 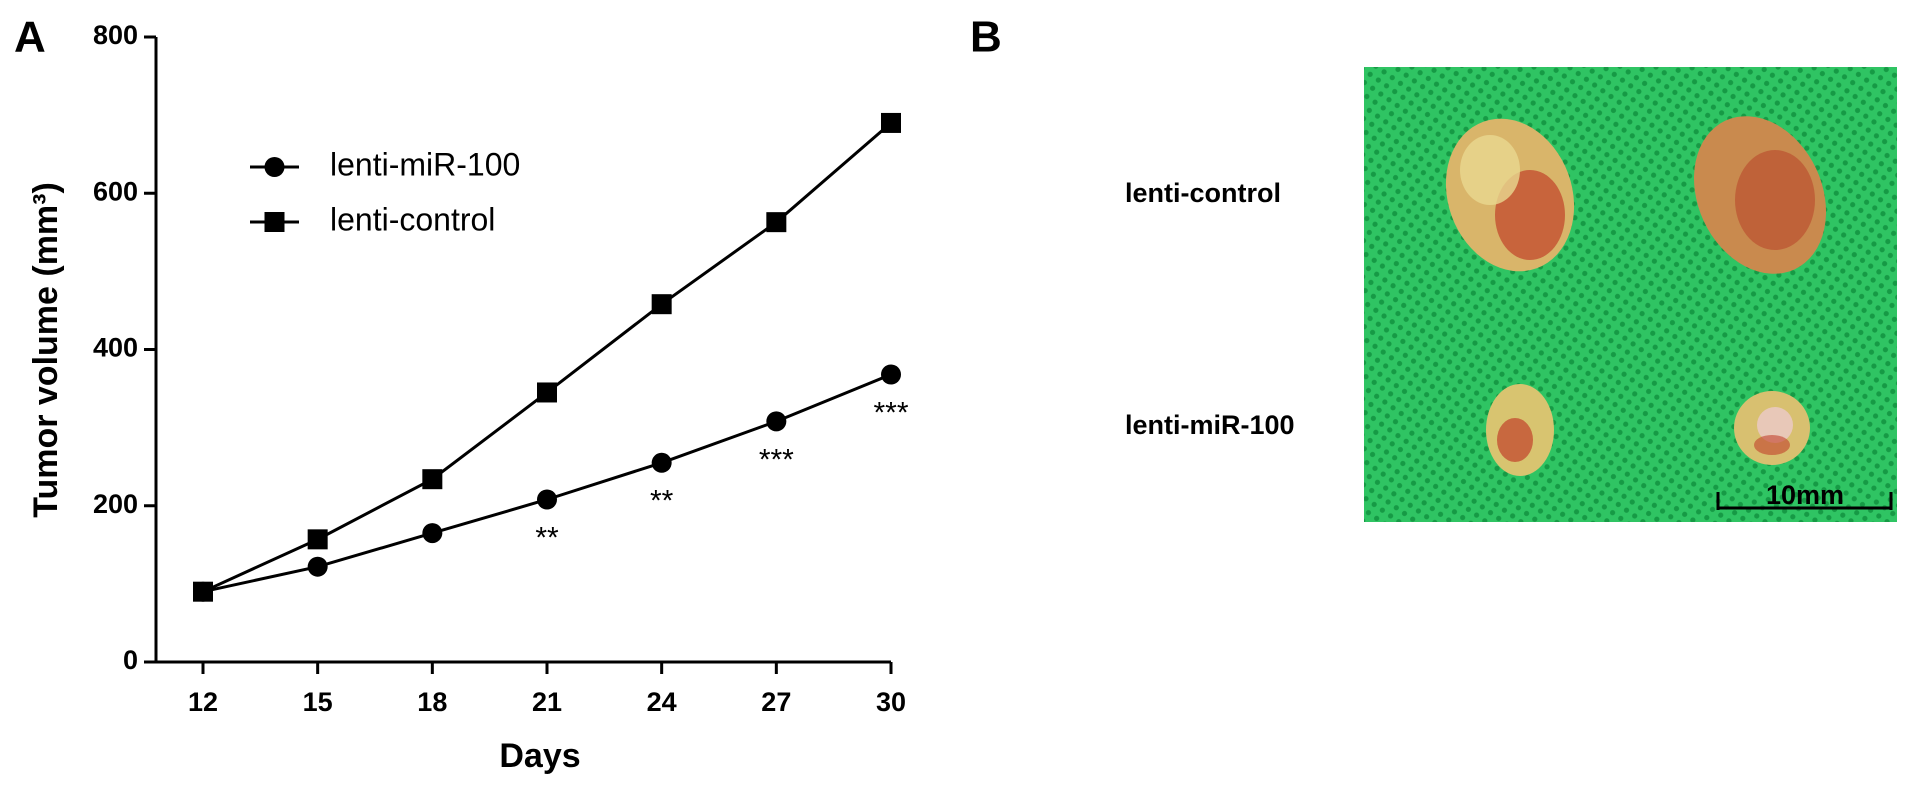 What do you see at coordinates (547, 702) in the screenshot?
I see `x-tick-label: 21` at bounding box center [547, 702].